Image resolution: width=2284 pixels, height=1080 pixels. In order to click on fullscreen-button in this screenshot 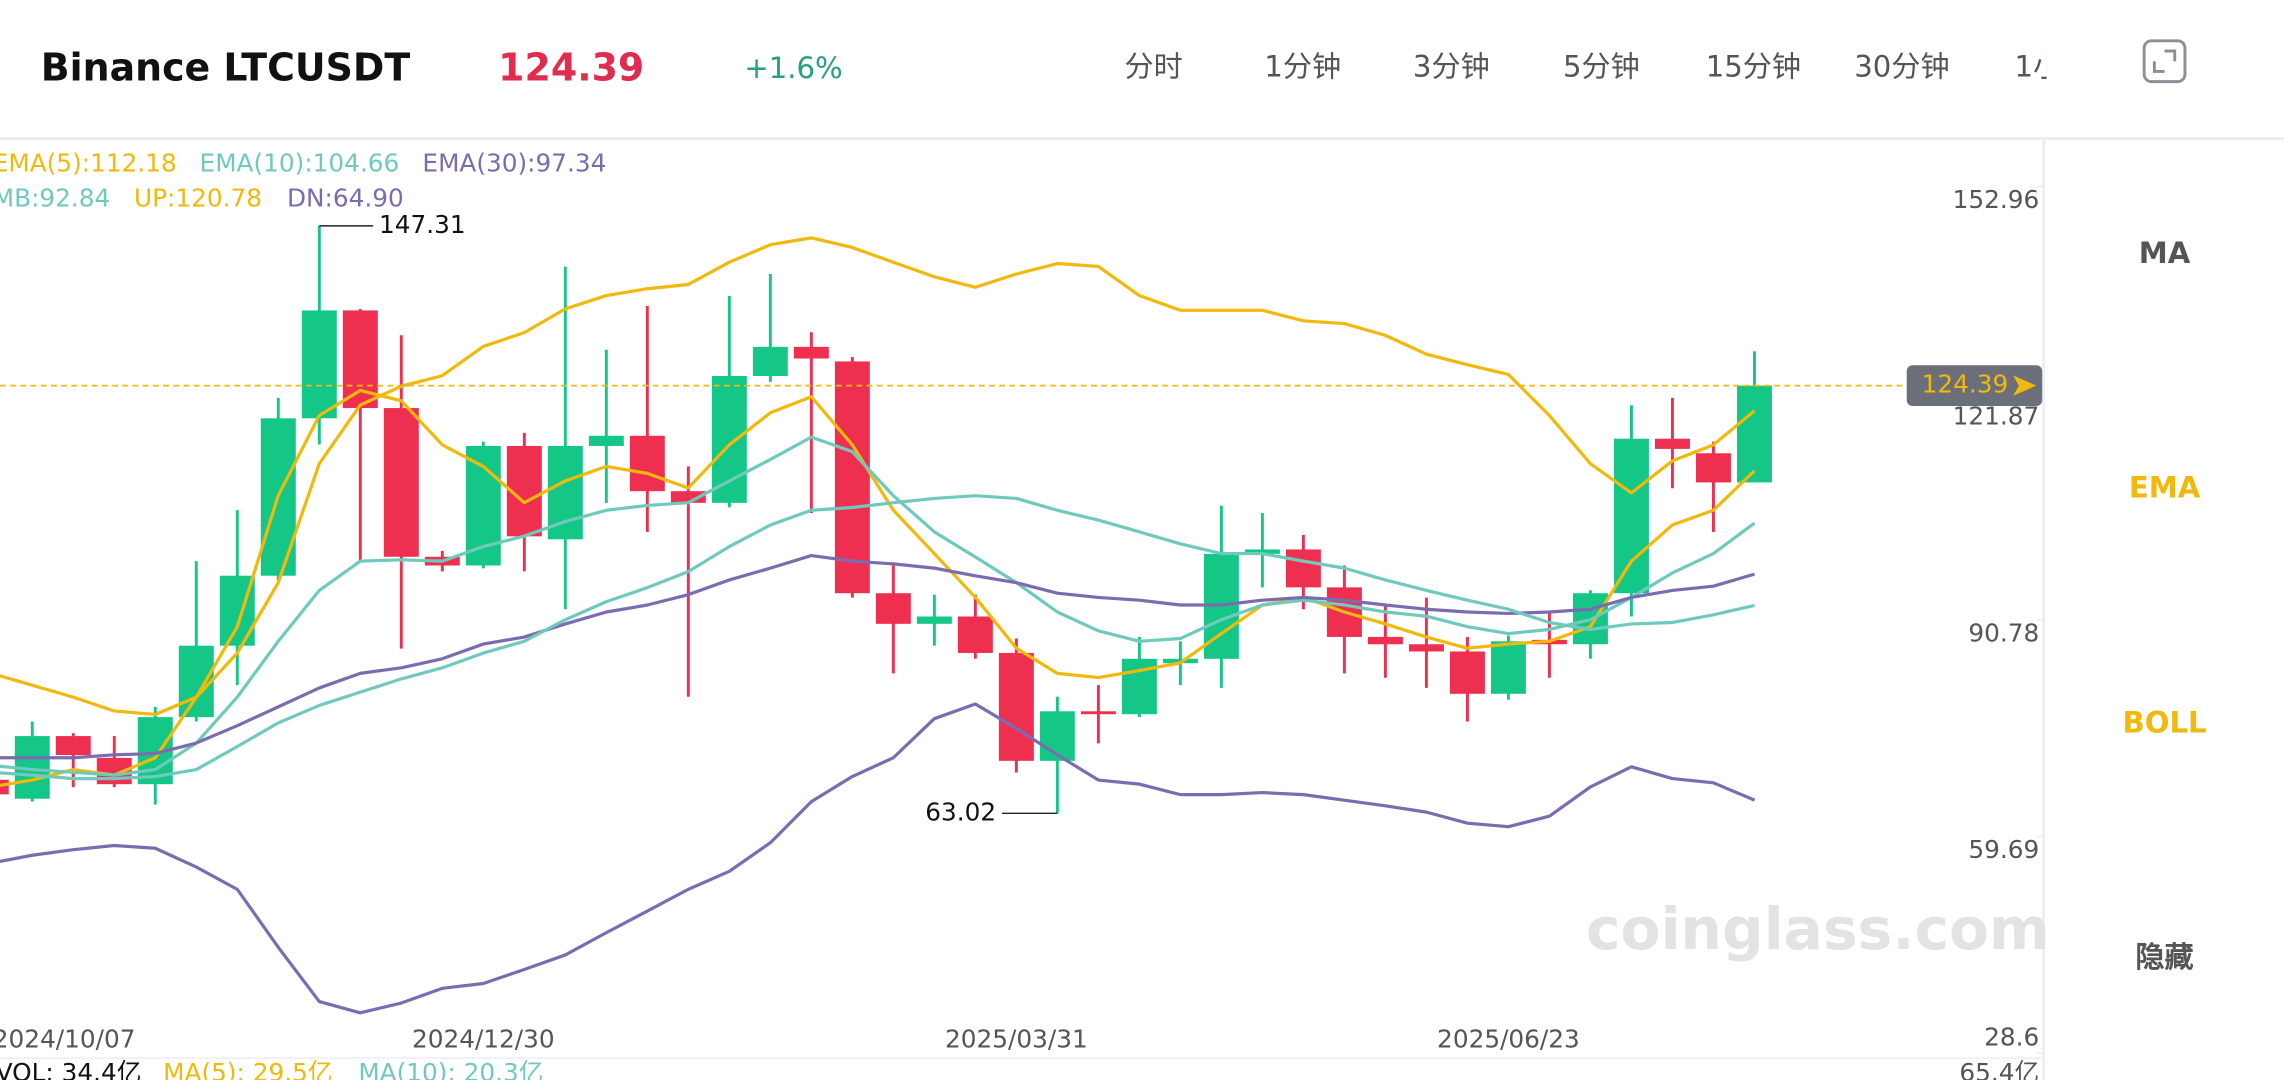, I will do `click(2164, 61)`.